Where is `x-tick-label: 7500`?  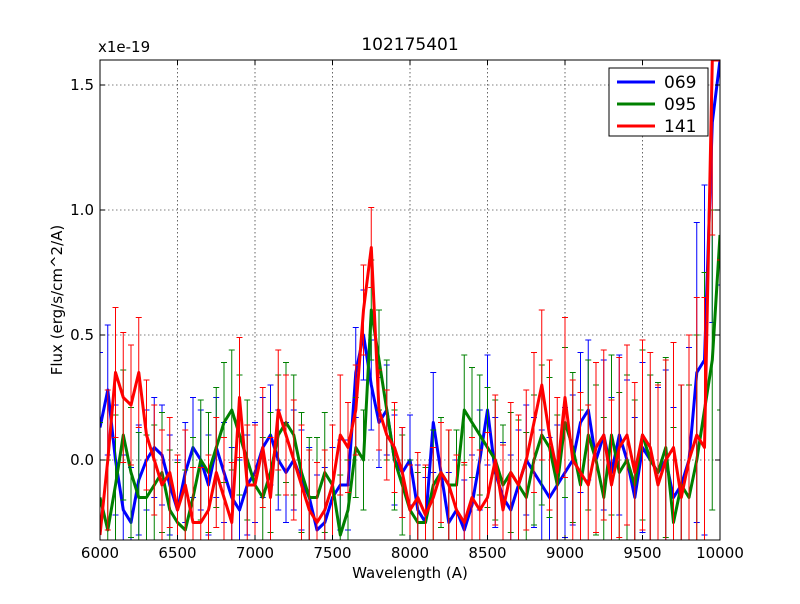
x-tick-label: 7500 is located at coordinates (332, 553).